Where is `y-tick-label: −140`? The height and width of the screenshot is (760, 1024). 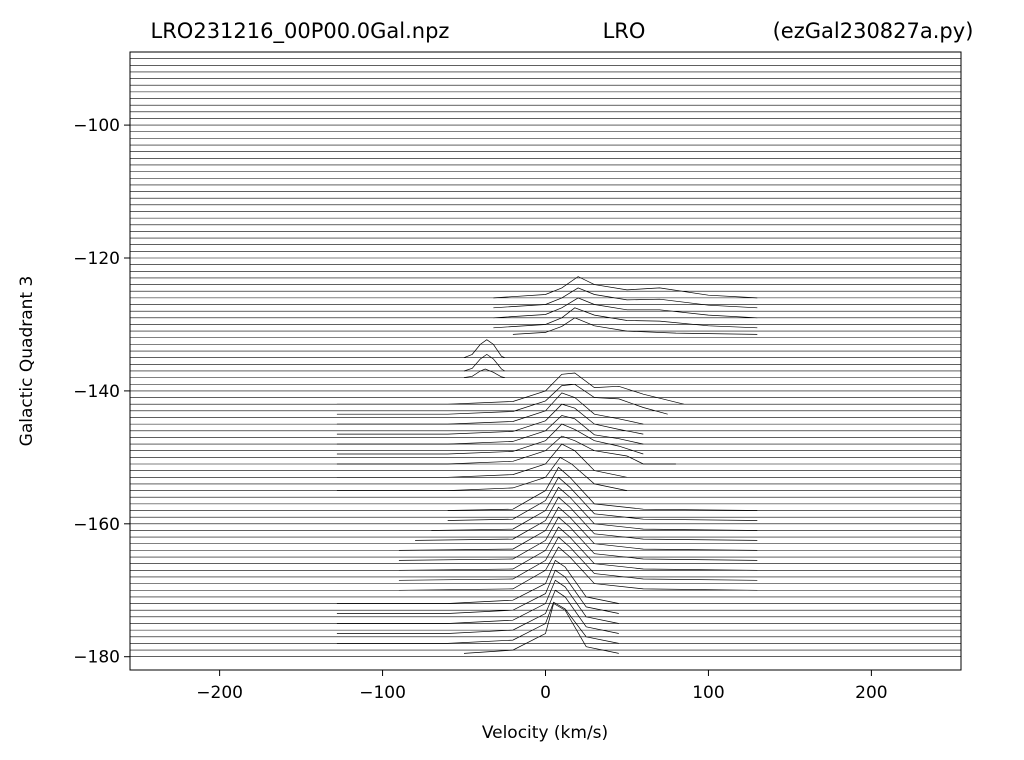
y-tick-label: −140 is located at coordinates (96, 392).